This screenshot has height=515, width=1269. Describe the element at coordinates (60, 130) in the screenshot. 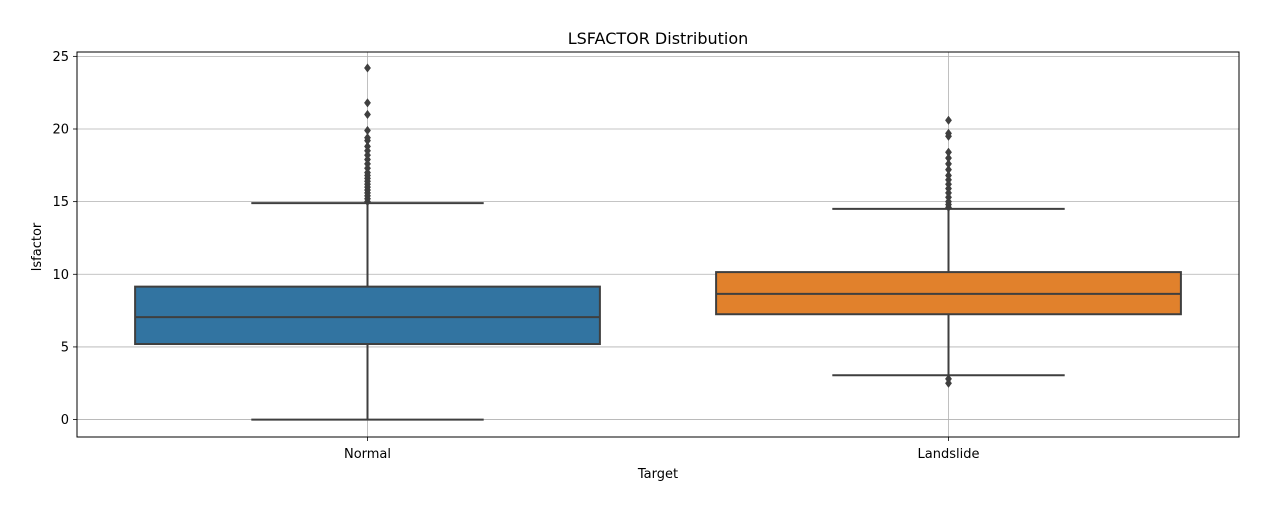

I see `y-tick-label: 20` at that location.